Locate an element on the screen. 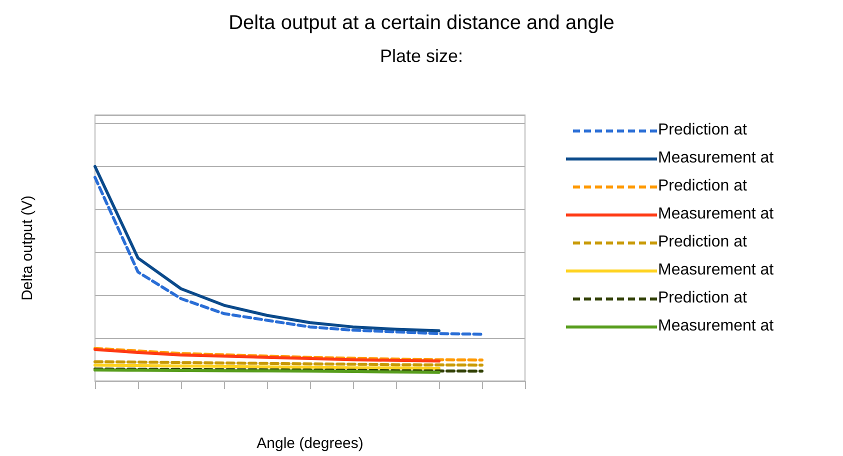 This screenshot has height=456, width=843. x-axis-title: Angle (degrees) is located at coordinates (310, 443).